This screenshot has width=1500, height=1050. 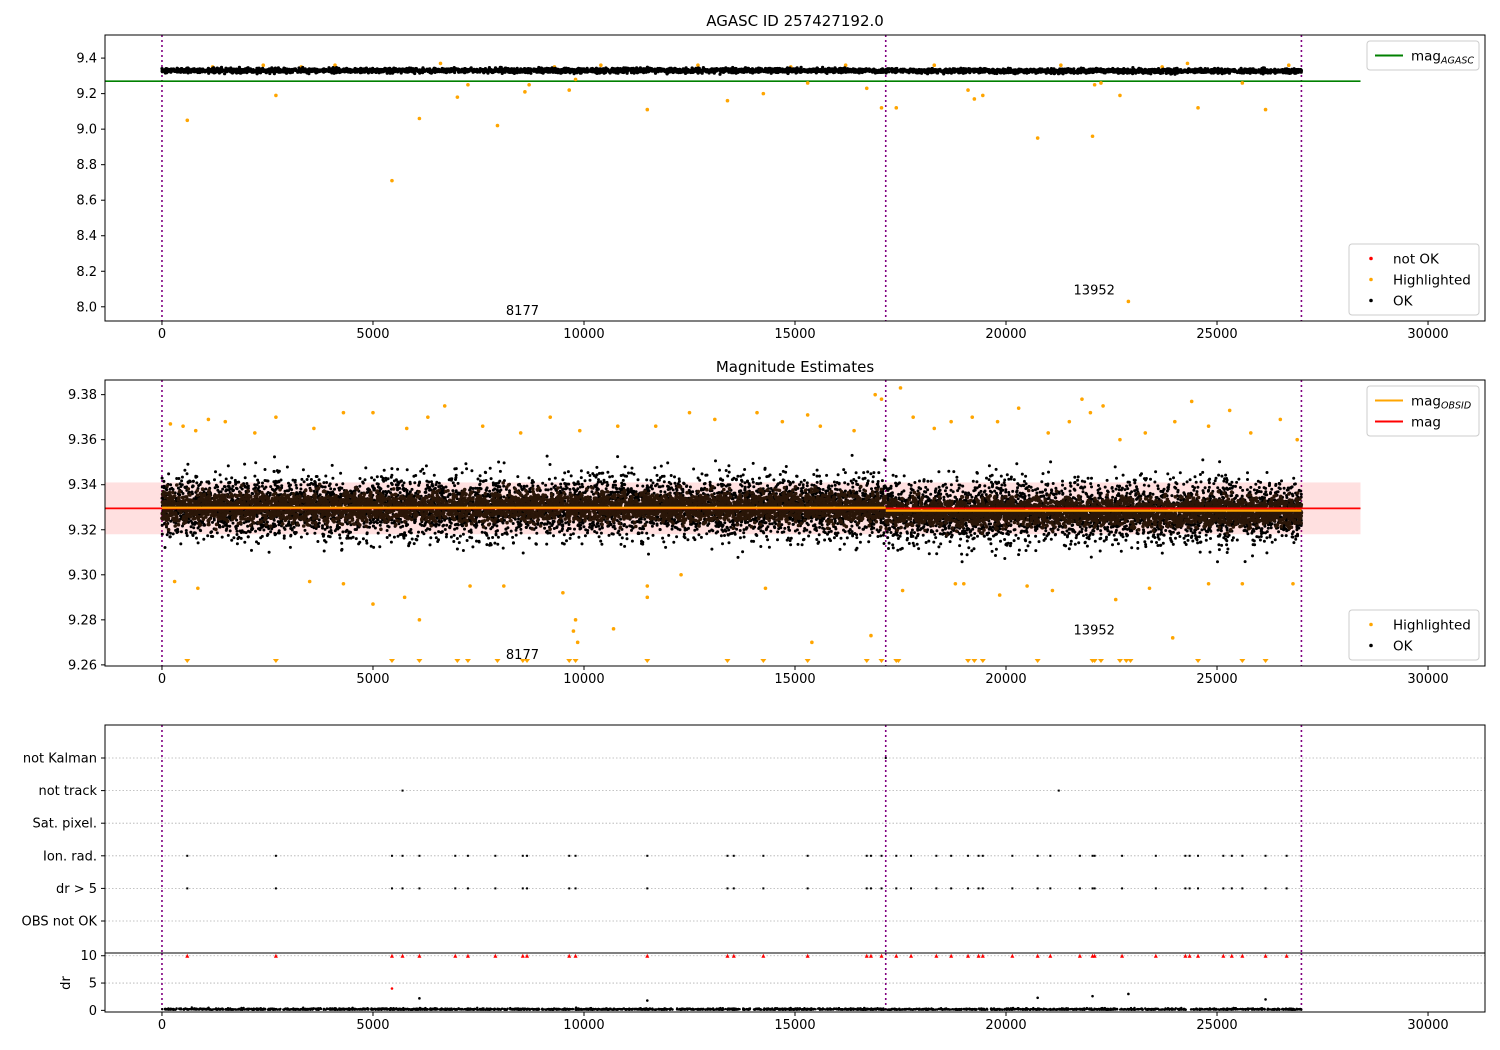 I want to click on agasc-ytick-label: 8.4, so click(x=86, y=236).